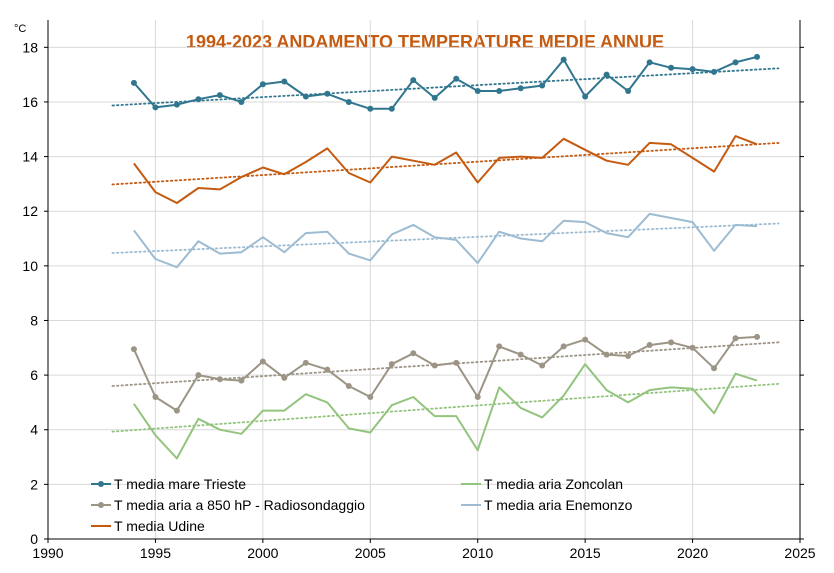 Image resolution: width=834 pixels, height=573 pixels. Describe the element at coordinates (757, 336) in the screenshot. I see `data-point-t-media-aria-a-850-hp-radiosondaggio-2023` at that location.